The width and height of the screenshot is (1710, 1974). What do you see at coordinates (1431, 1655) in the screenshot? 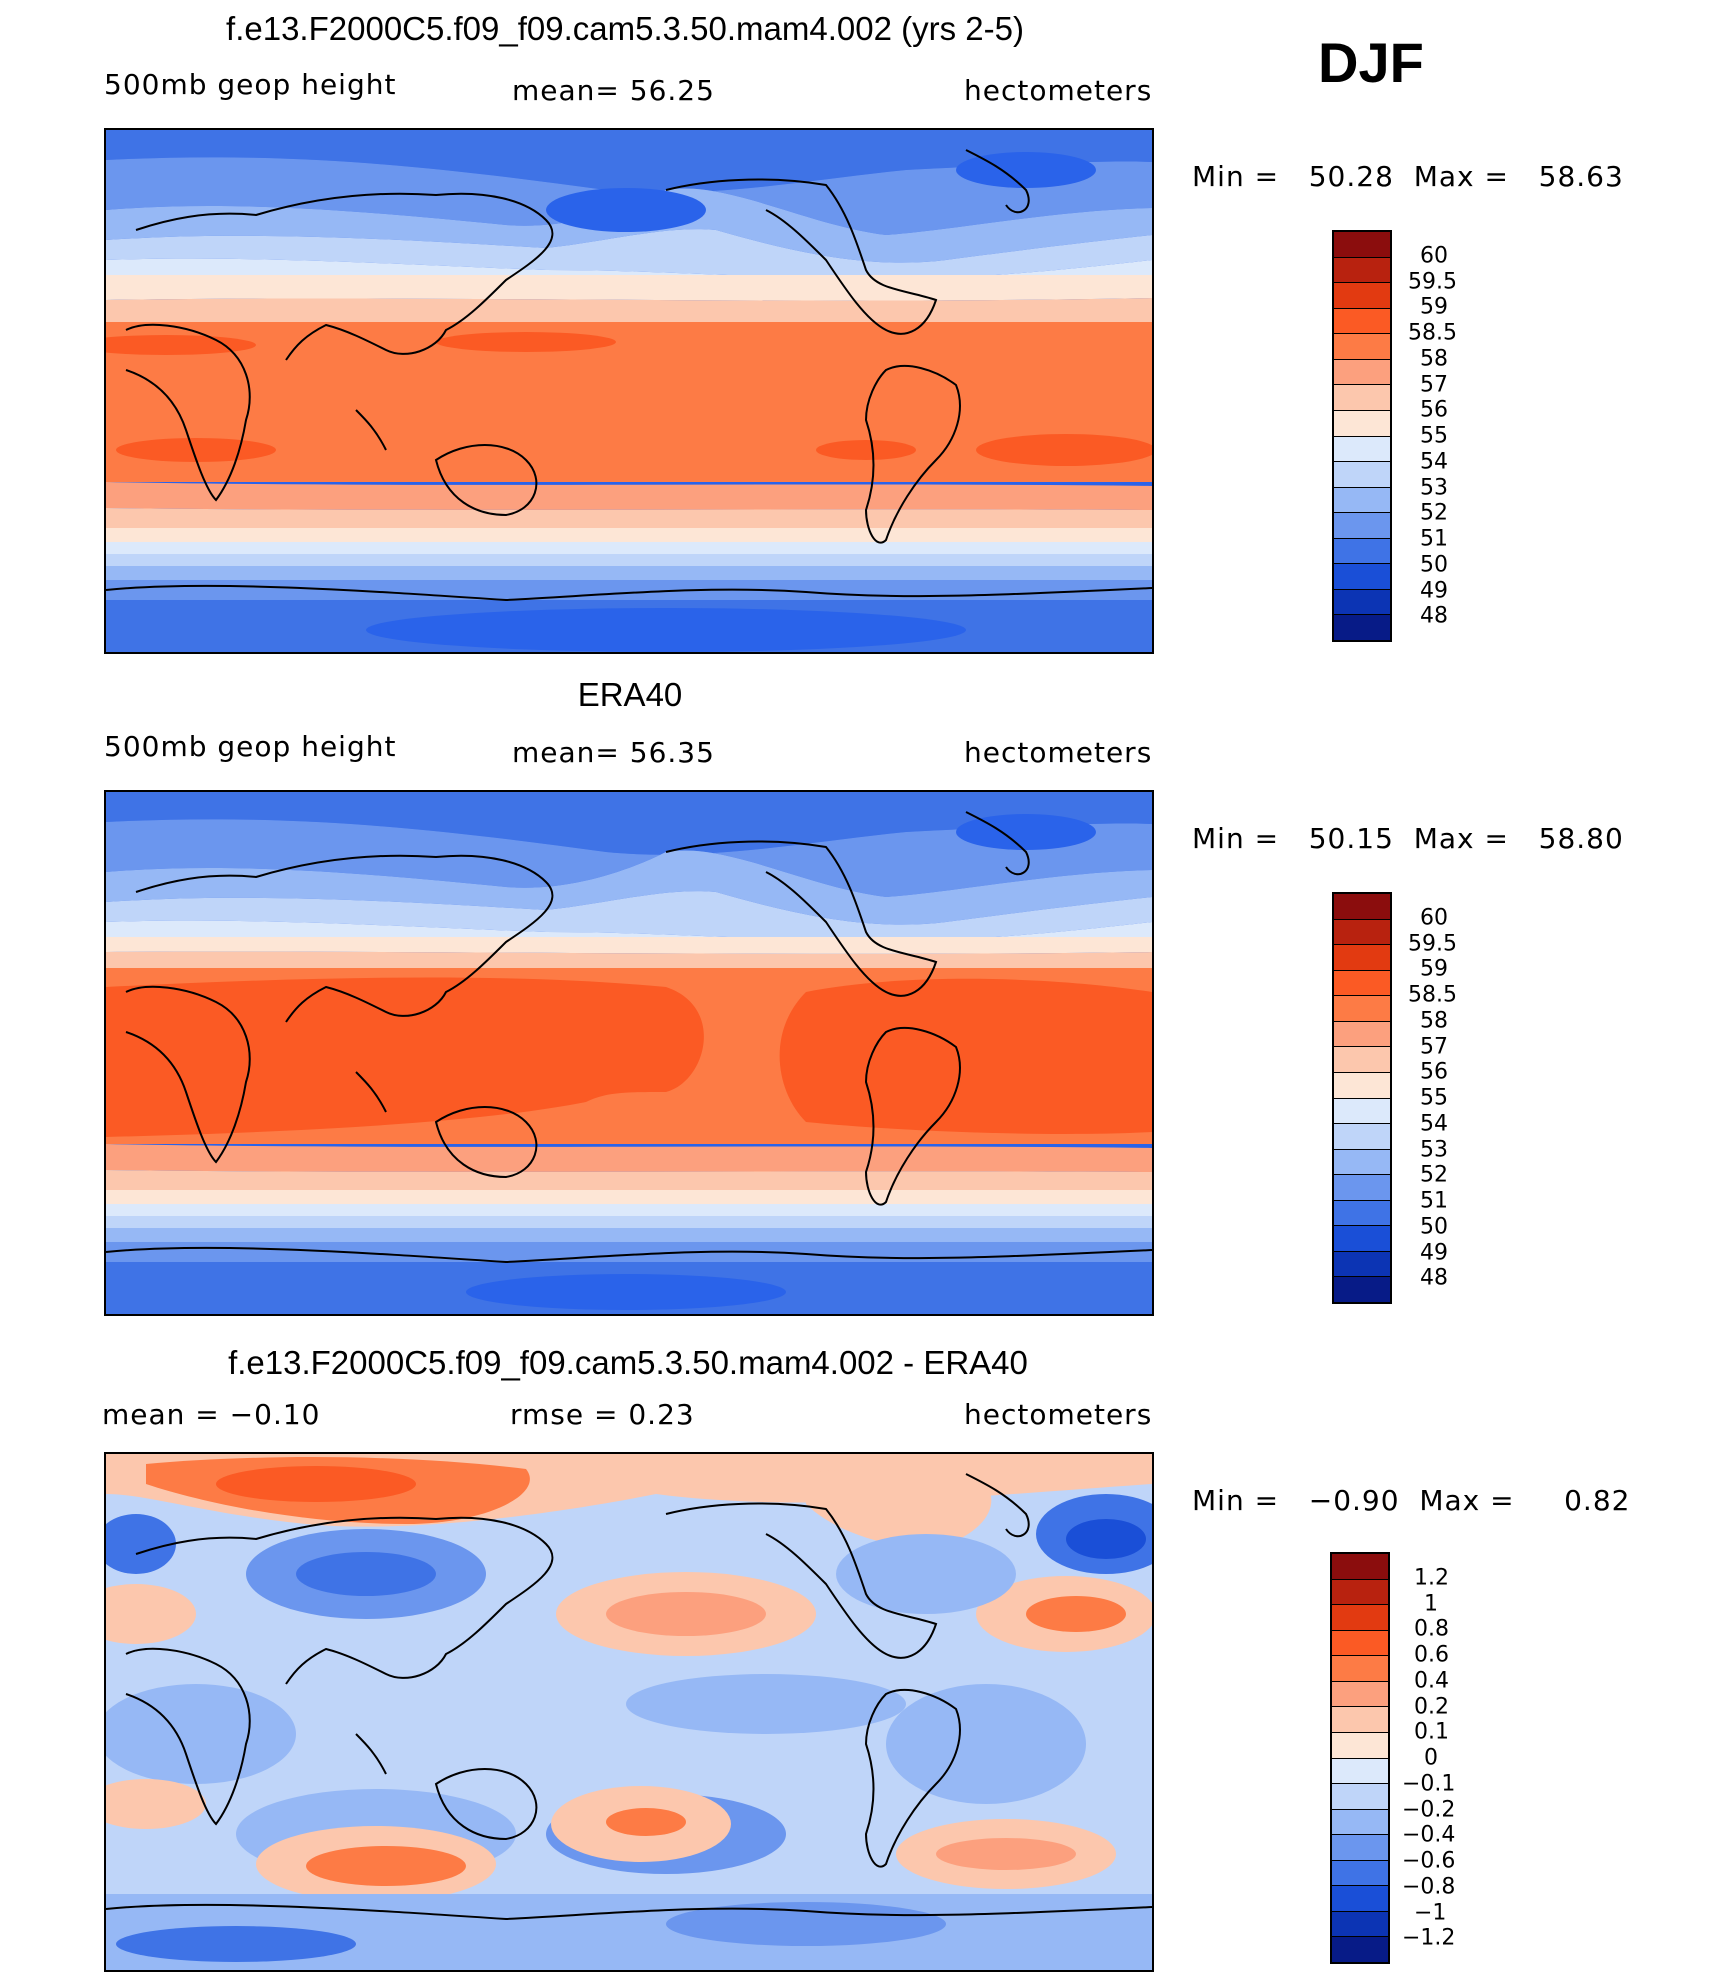
I see `colorbar-label: 0.6` at bounding box center [1431, 1655].